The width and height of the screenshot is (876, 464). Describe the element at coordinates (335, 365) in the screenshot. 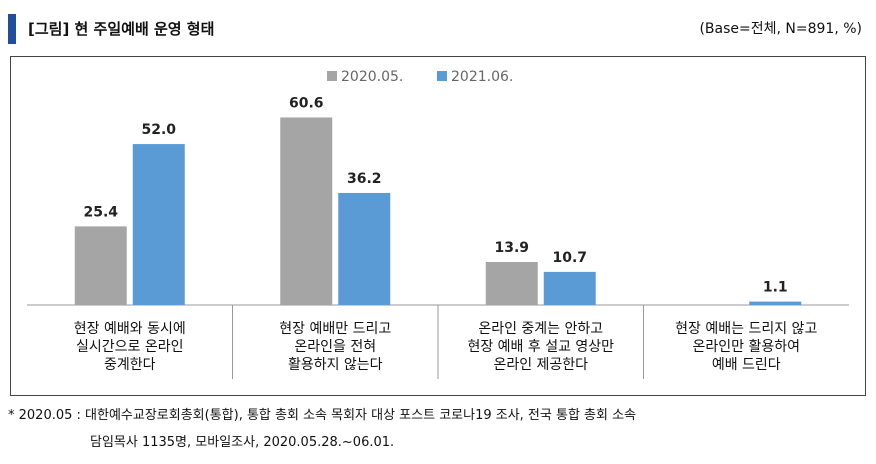

I see `category-label-1-2: 활용하지 않는다` at that location.